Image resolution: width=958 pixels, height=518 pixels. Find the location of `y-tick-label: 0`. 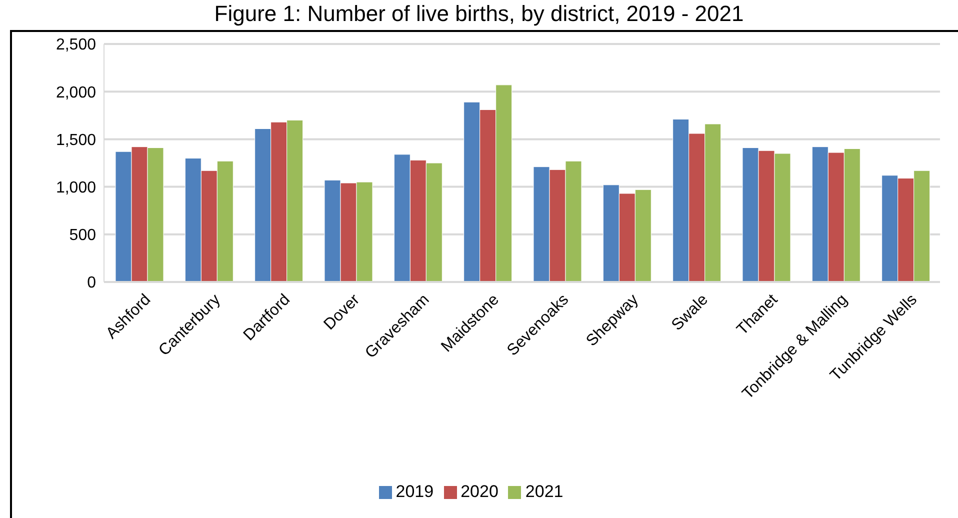

y-tick-label: 0 is located at coordinates (91, 283).